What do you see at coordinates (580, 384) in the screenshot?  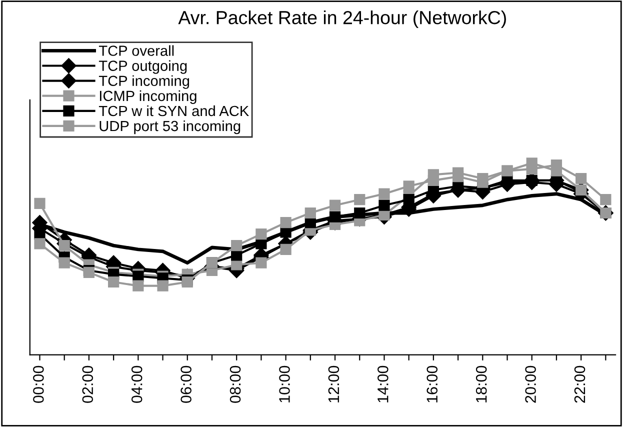 I see `x-tick-label: 22:00` at bounding box center [580, 384].